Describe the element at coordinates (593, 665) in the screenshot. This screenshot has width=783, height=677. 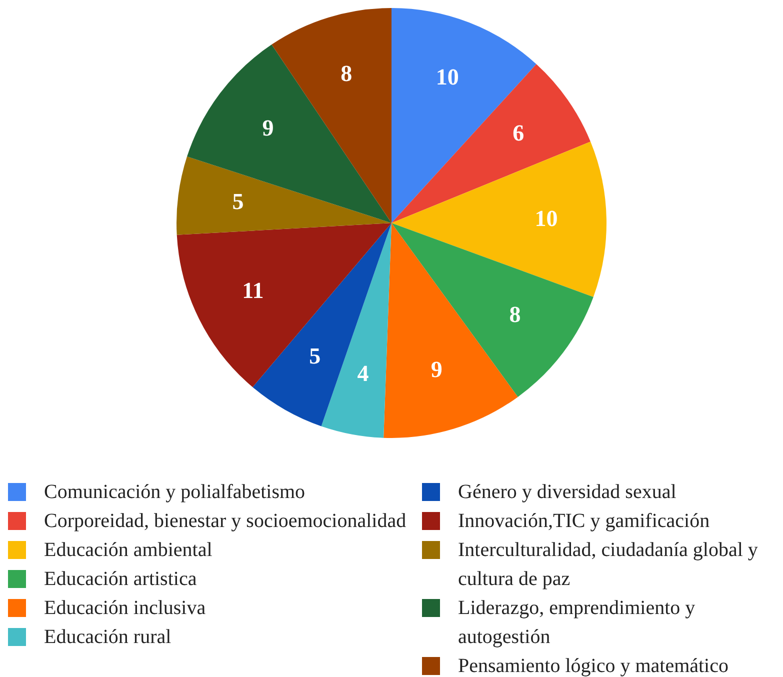
I see `legend-label: Pensamiento lógico y matemático` at that location.